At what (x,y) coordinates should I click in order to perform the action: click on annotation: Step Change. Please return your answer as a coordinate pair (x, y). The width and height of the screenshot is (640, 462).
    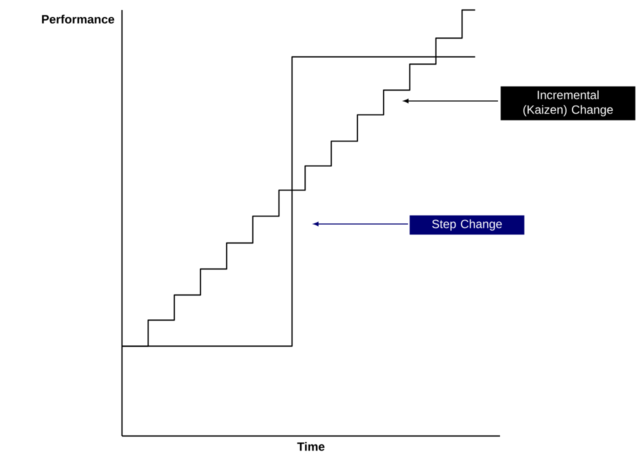
    Looking at the image, I should click on (467, 225).